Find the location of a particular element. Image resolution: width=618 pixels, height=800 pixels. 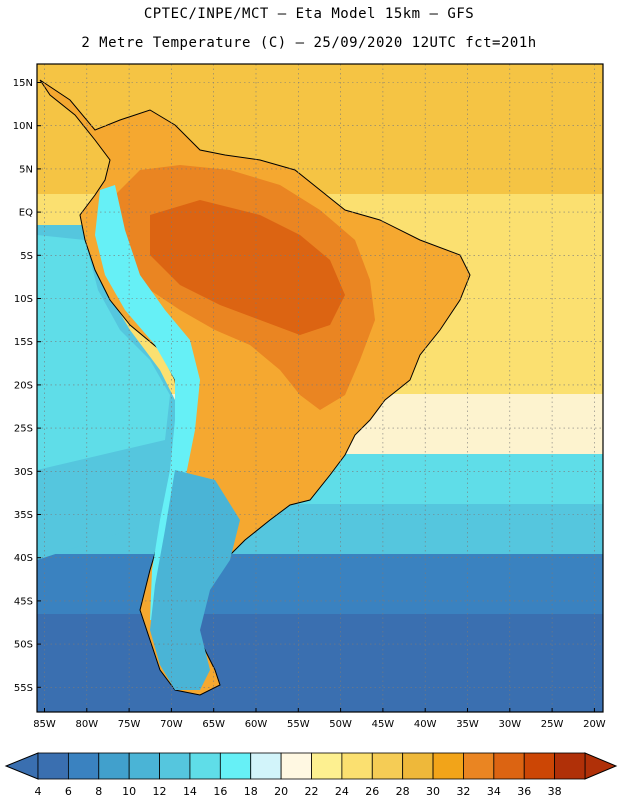

lon-label: 65W is located at coordinates (213, 724).